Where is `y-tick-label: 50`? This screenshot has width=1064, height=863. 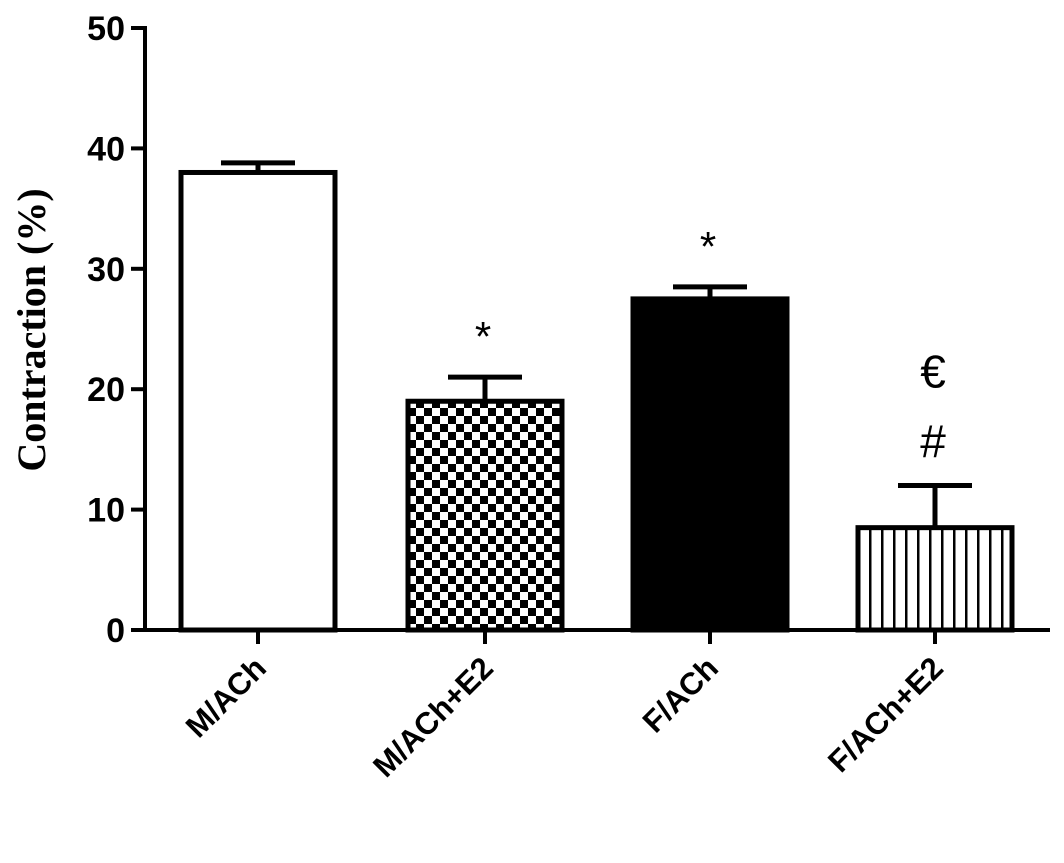
y-tick-label: 50 is located at coordinates (106, 29).